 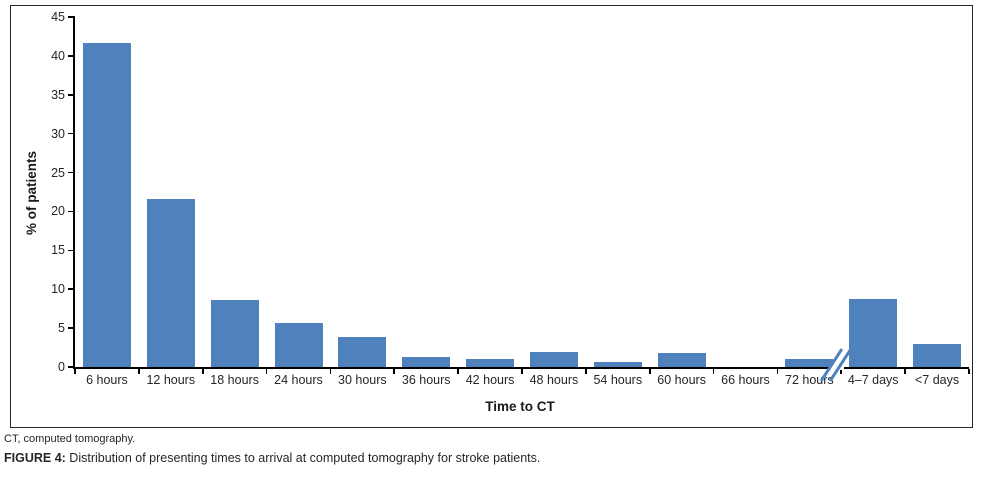 What do you see at coordinates (873, 380) in the screenshot?
I see `x-tick-label: 4–7 days` at bounding box center [873, 380].